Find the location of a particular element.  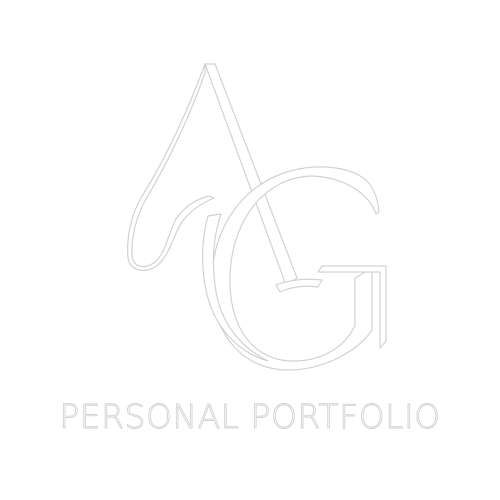

monogram-g-lower-curl is located at coordinates (299, 285).